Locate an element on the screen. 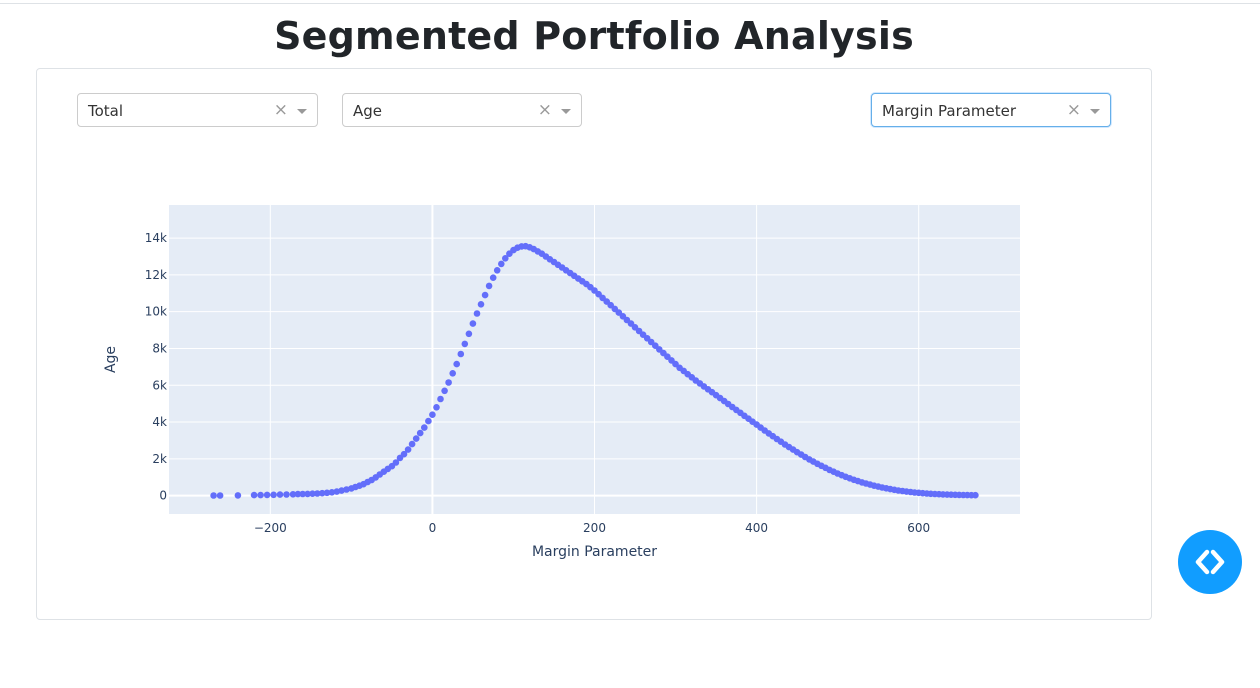  x-tick-label: 600 is located at coordinates (918, 528).